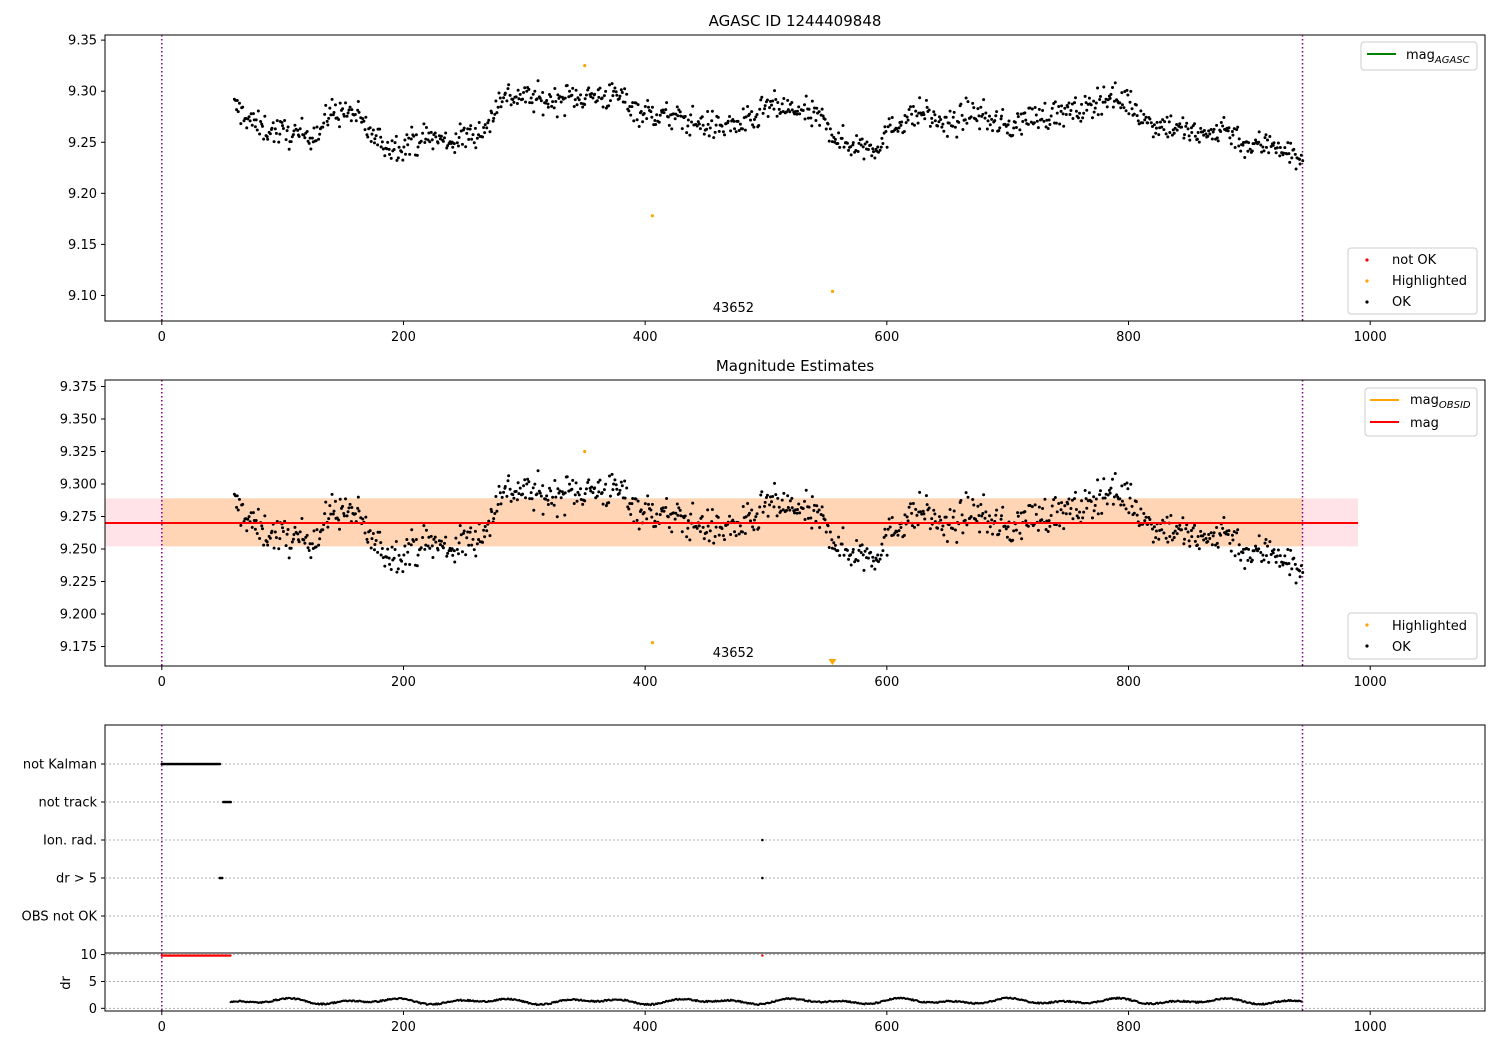  What do you see at coordinates (1412, 281) in the screenshot?
I see `panel1-legend-points: not OK Highlighted OK` at bounding box center [1412, 281].